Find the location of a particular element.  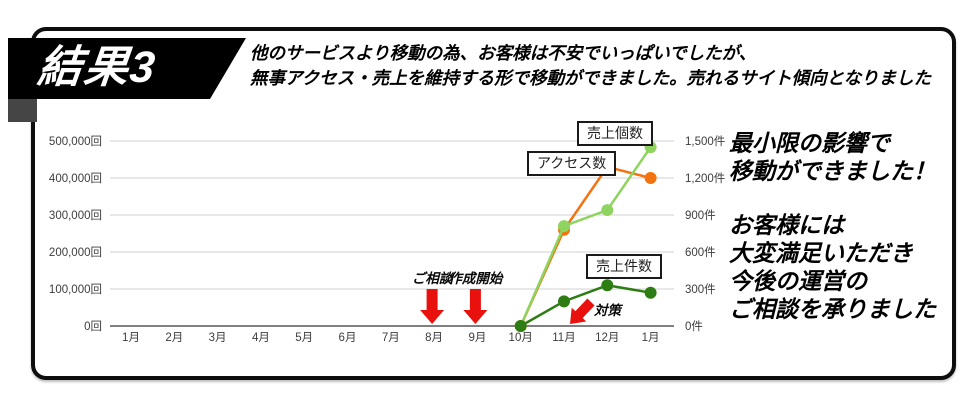

side-headline-line2: 移動ができました！ is located at coordinates (832, 171).